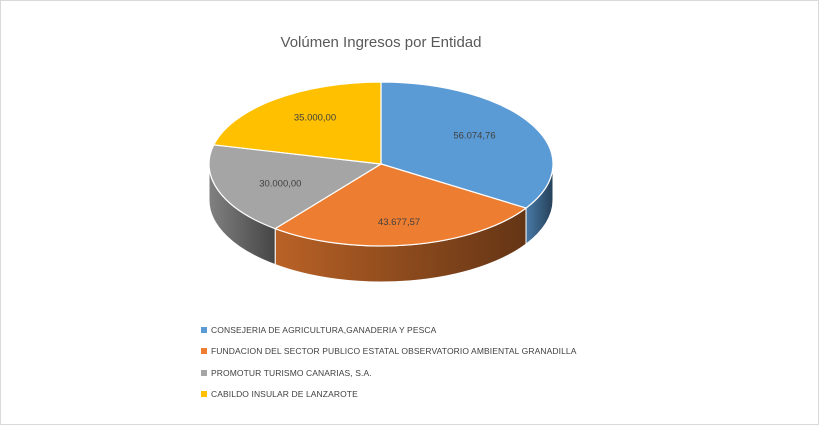 The height and width of the screenshot is (426, 819). Describe the element at coordinates (399, 222) in the screenshot. I see `data-label-1: 43.677,57` at that location.